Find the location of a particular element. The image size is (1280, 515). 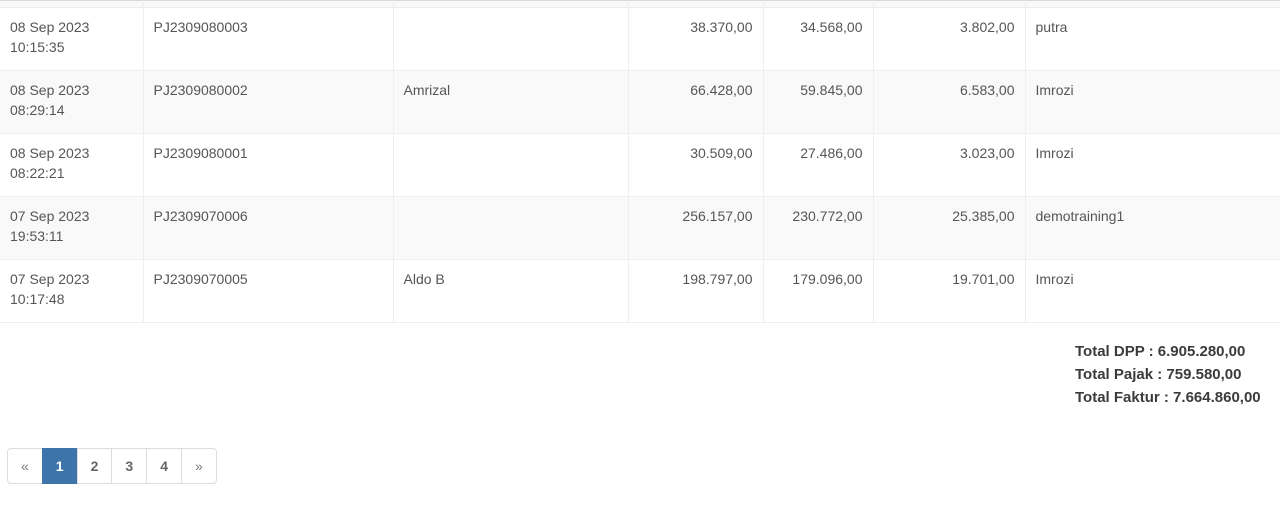

cell-pajak: 25.385,00 is located at coordinates (949, 228).